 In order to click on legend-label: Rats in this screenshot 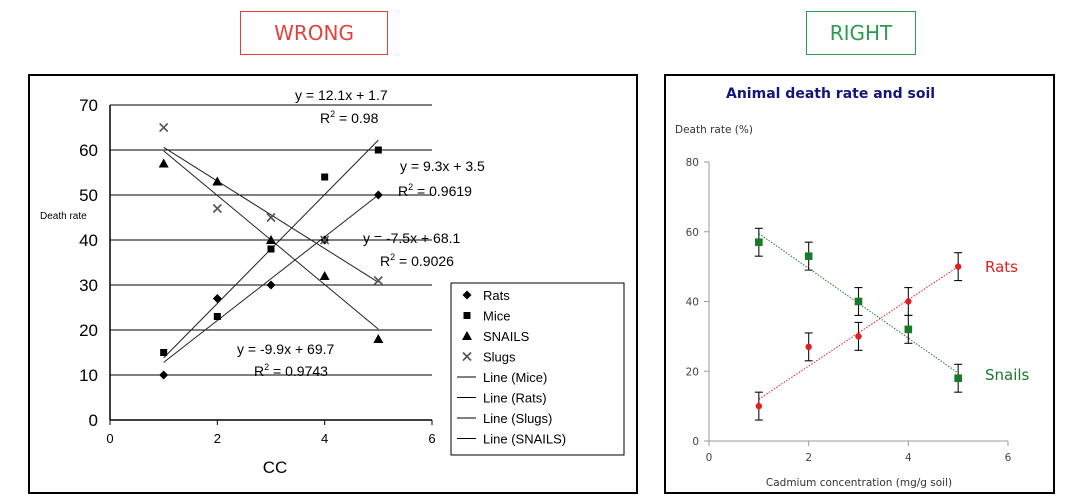, I will do `click(496, 295)`.